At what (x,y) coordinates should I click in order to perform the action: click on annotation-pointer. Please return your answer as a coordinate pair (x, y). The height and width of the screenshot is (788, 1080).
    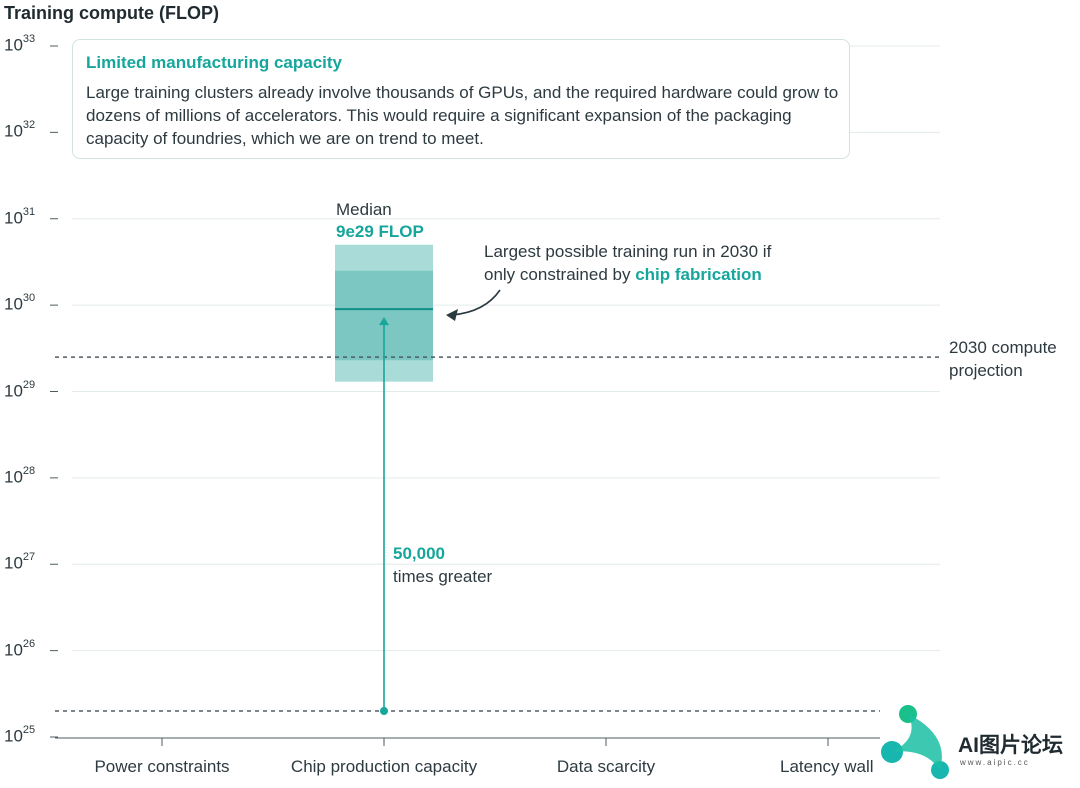
    Looking at the image, I should click on (476, 302).